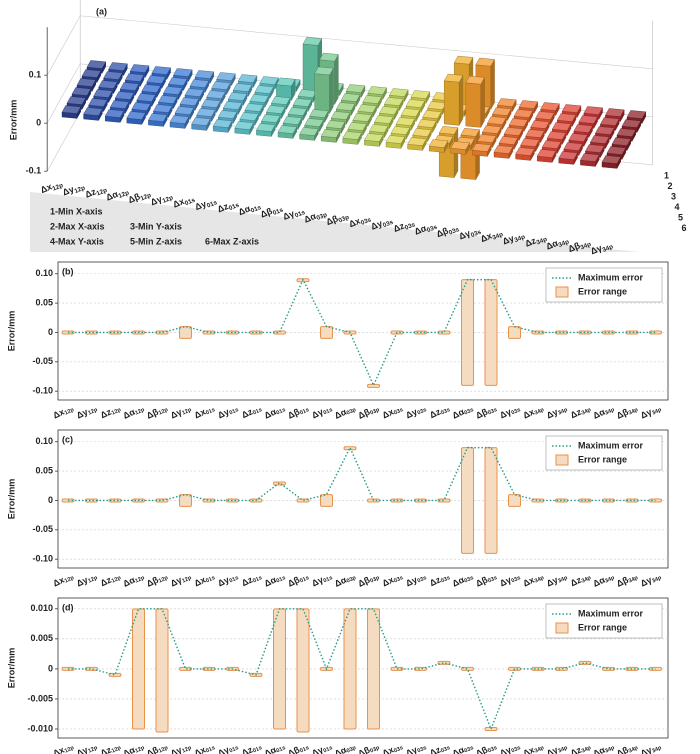  I want to click on x-tick-label: Δz01s, so click(251, 580).